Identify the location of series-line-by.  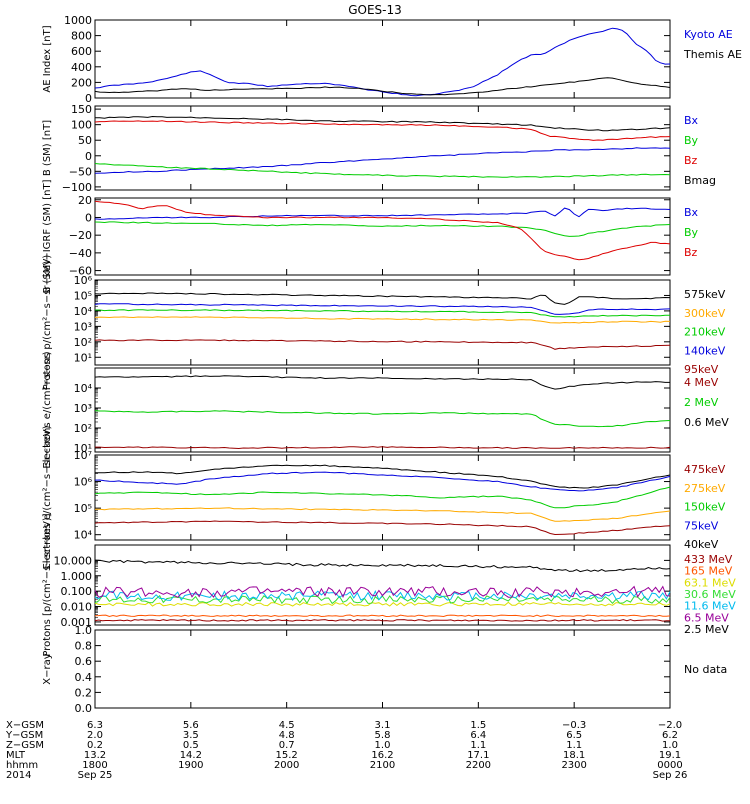
(382, 229).